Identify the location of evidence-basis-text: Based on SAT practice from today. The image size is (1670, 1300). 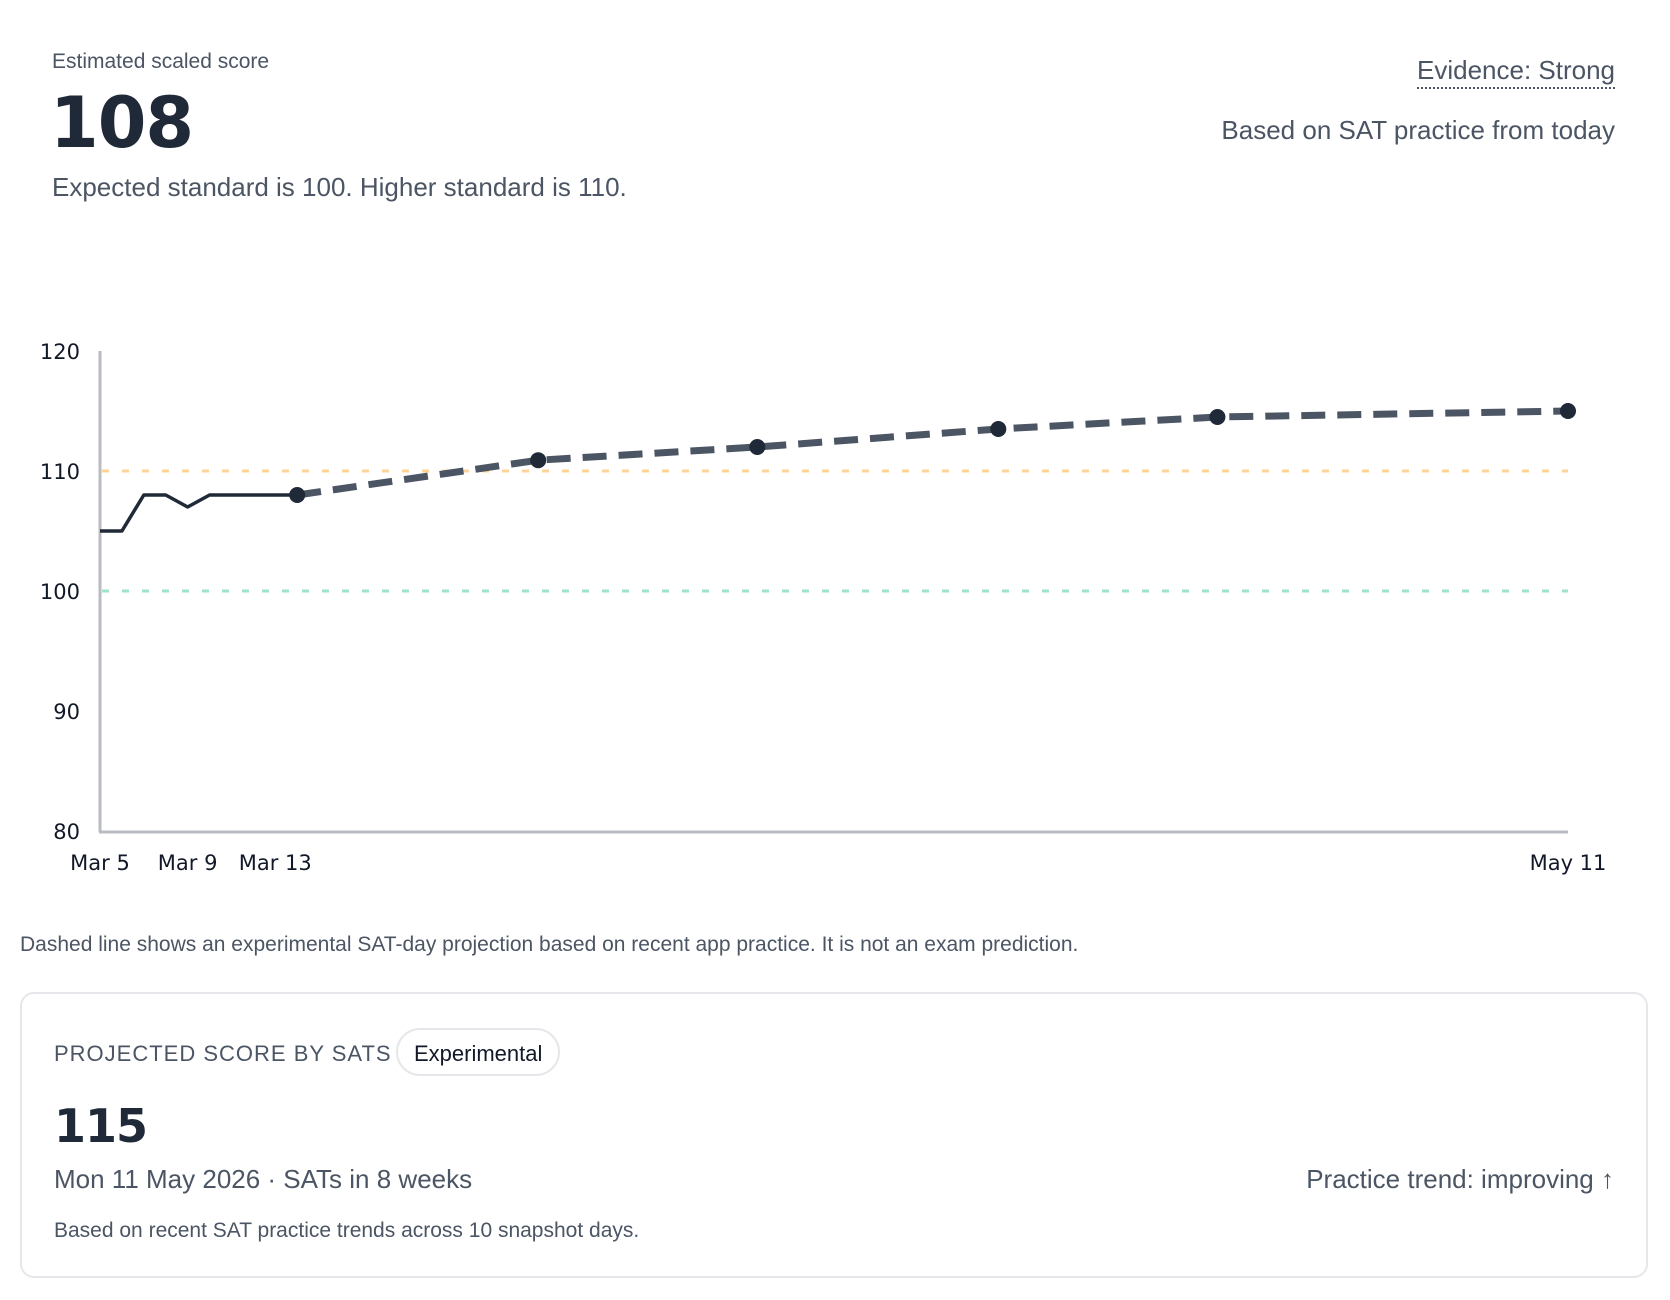
(1418, 130).